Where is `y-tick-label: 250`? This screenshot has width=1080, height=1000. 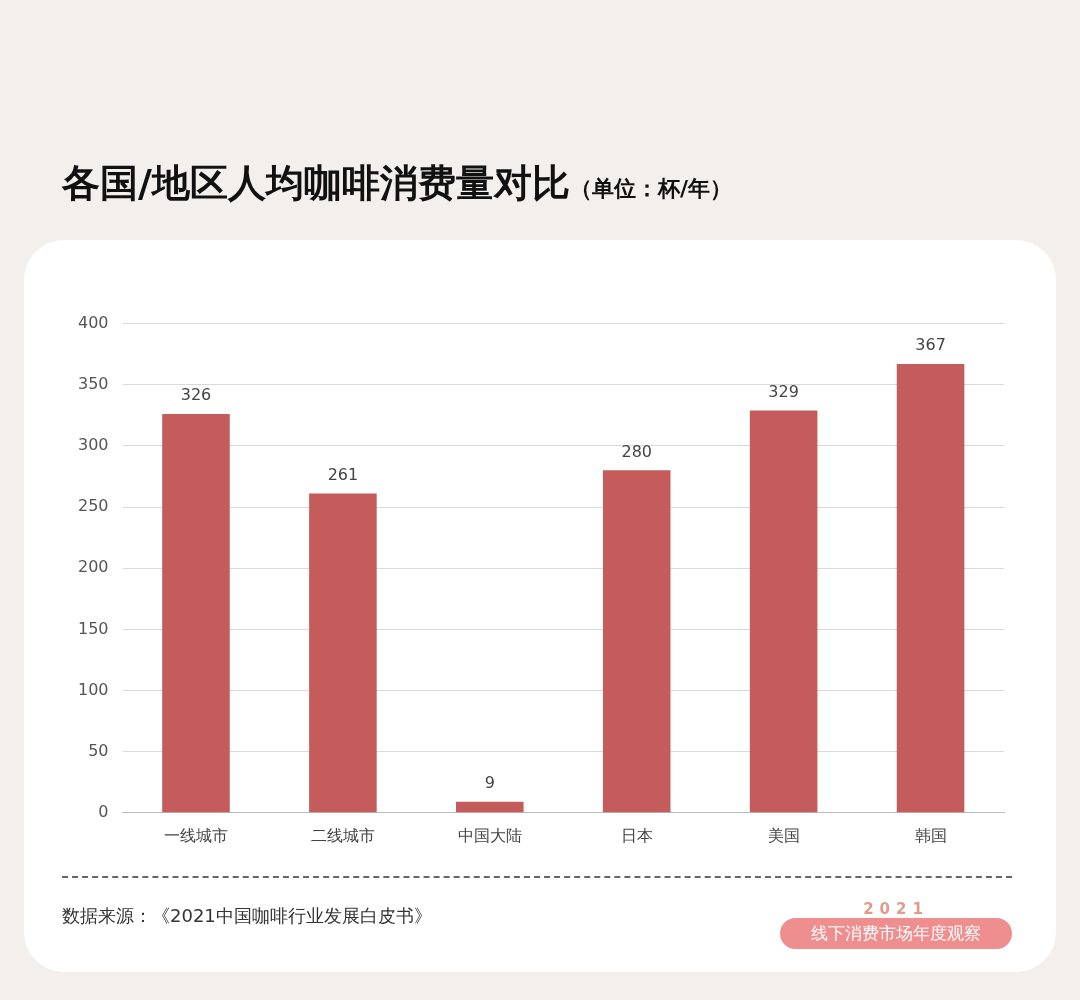
y-tick-label: 250 is located at coordinates (93, 506).